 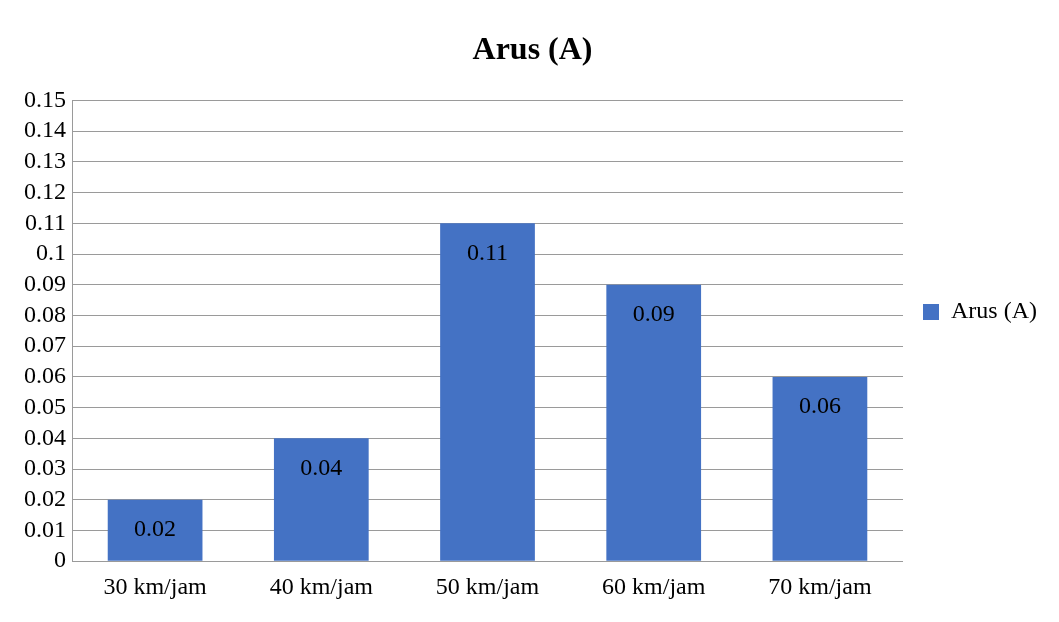 I want to click on y-tick-label: 0.06, so click(x=45, y=375).